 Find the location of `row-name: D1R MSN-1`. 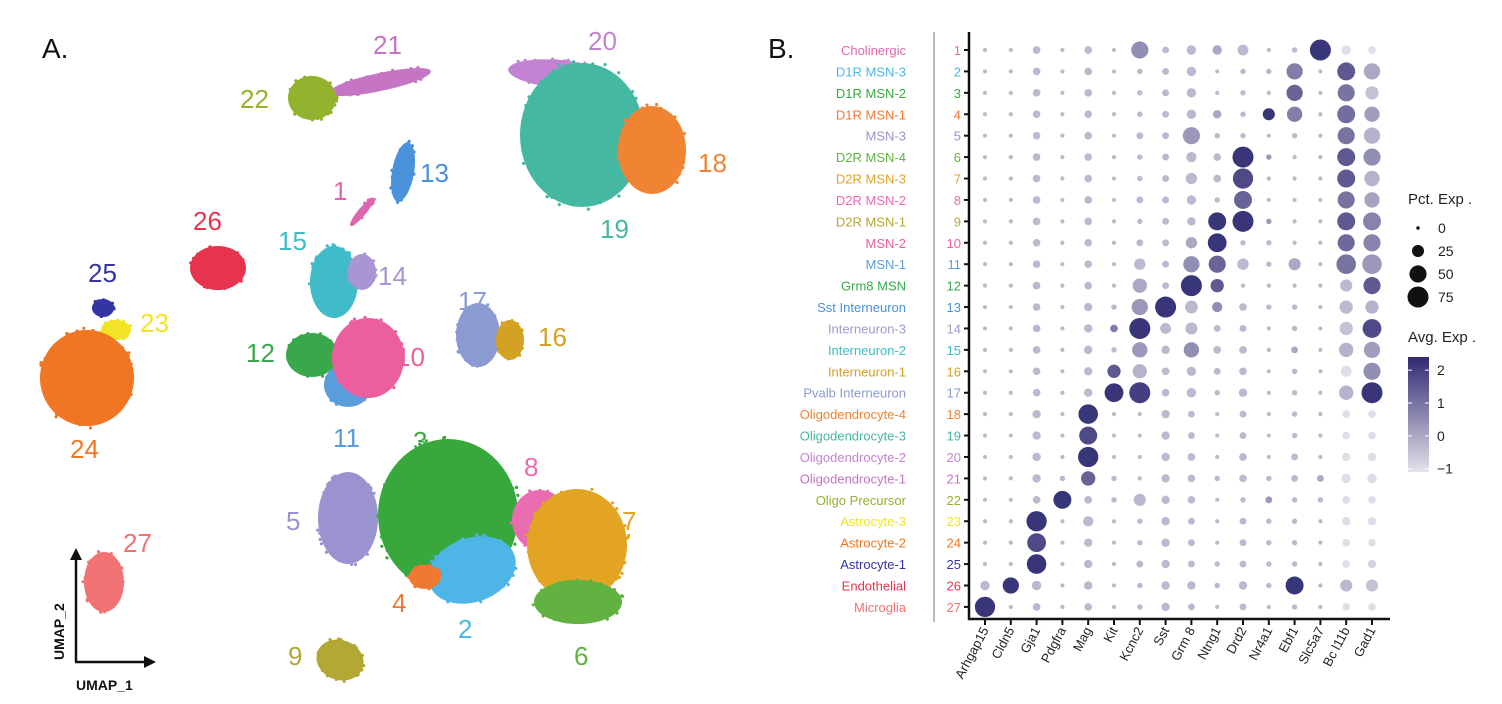

row-name: D1R MSN-1 is located at coordinates (871, 114).